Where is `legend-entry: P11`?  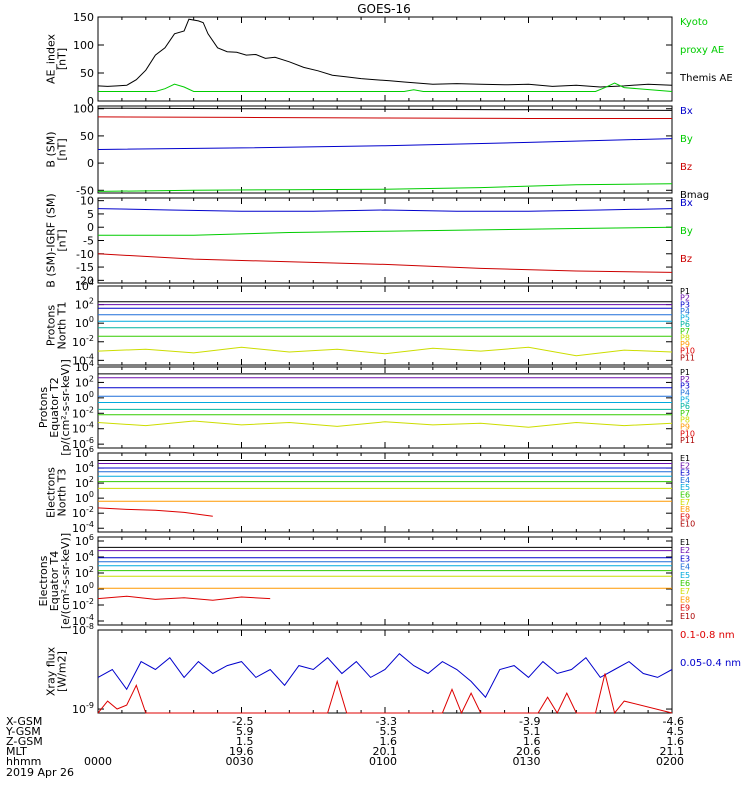
legend-entry: P11 is located at coordinates (687, 440).